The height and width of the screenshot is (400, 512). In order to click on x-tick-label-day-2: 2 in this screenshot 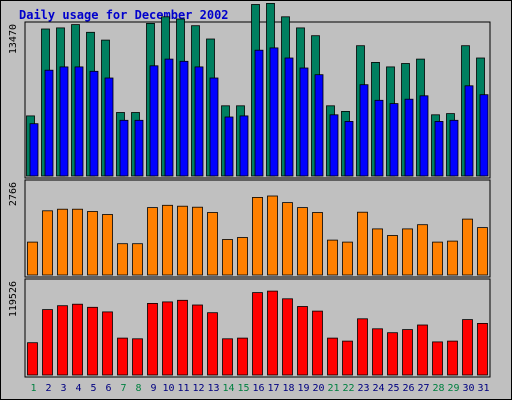, I will do `click(48, 388)`.